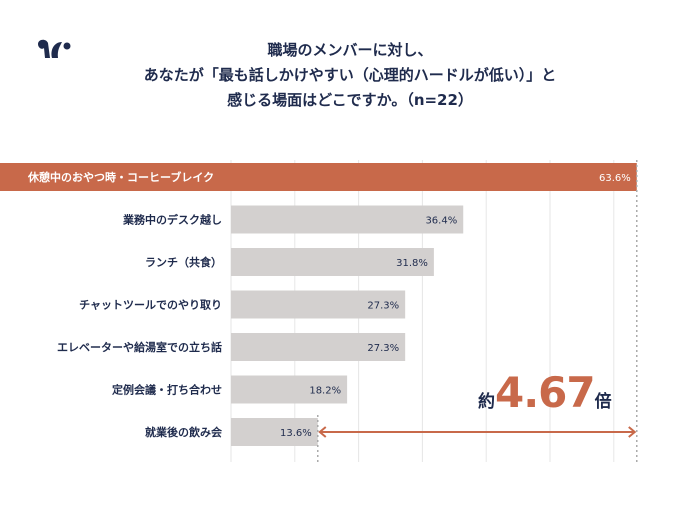 Image resolution: width=700 pixels, height=513 pixels. What do you see at coordinates (167, 390) in the screenshot?
I see `category-label: 定例会議・打ち合わせ` at bounding box center [167, 390].